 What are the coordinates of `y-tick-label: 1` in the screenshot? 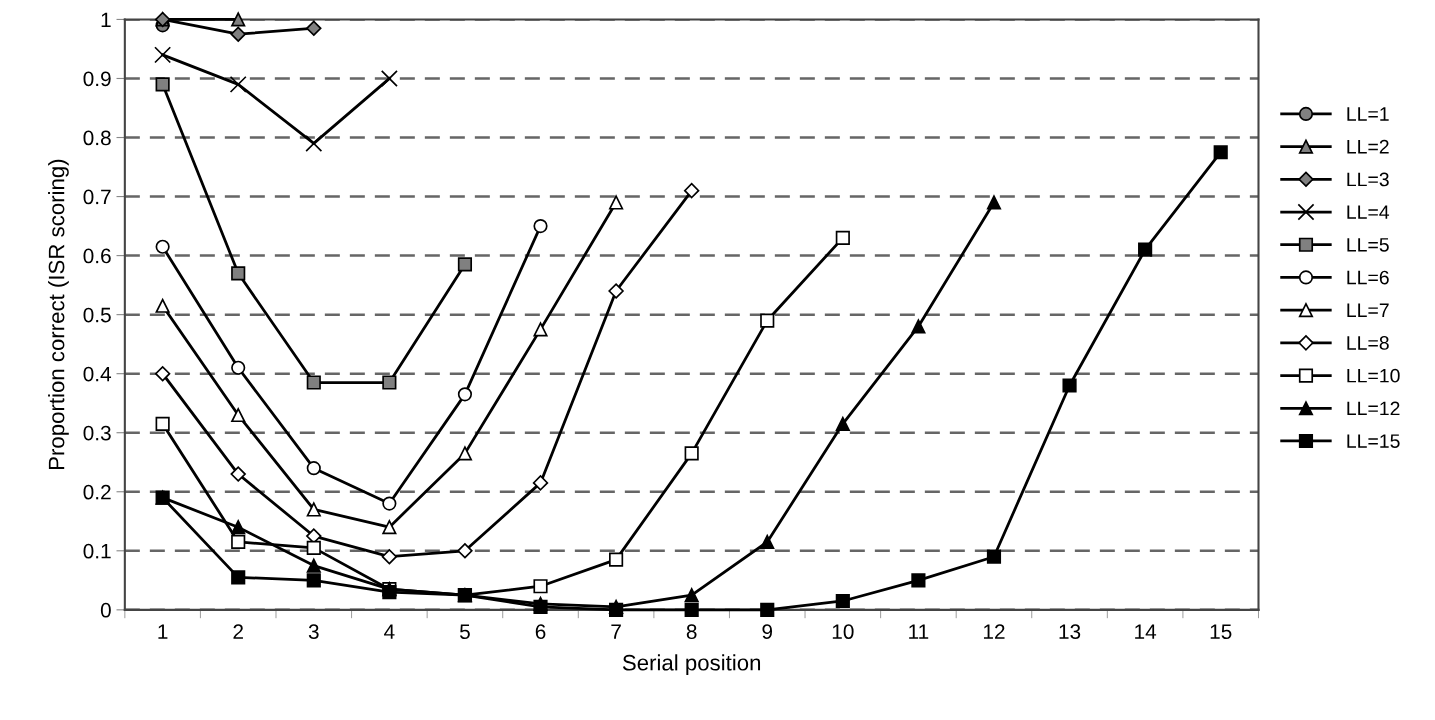 It's located at (106, 19).